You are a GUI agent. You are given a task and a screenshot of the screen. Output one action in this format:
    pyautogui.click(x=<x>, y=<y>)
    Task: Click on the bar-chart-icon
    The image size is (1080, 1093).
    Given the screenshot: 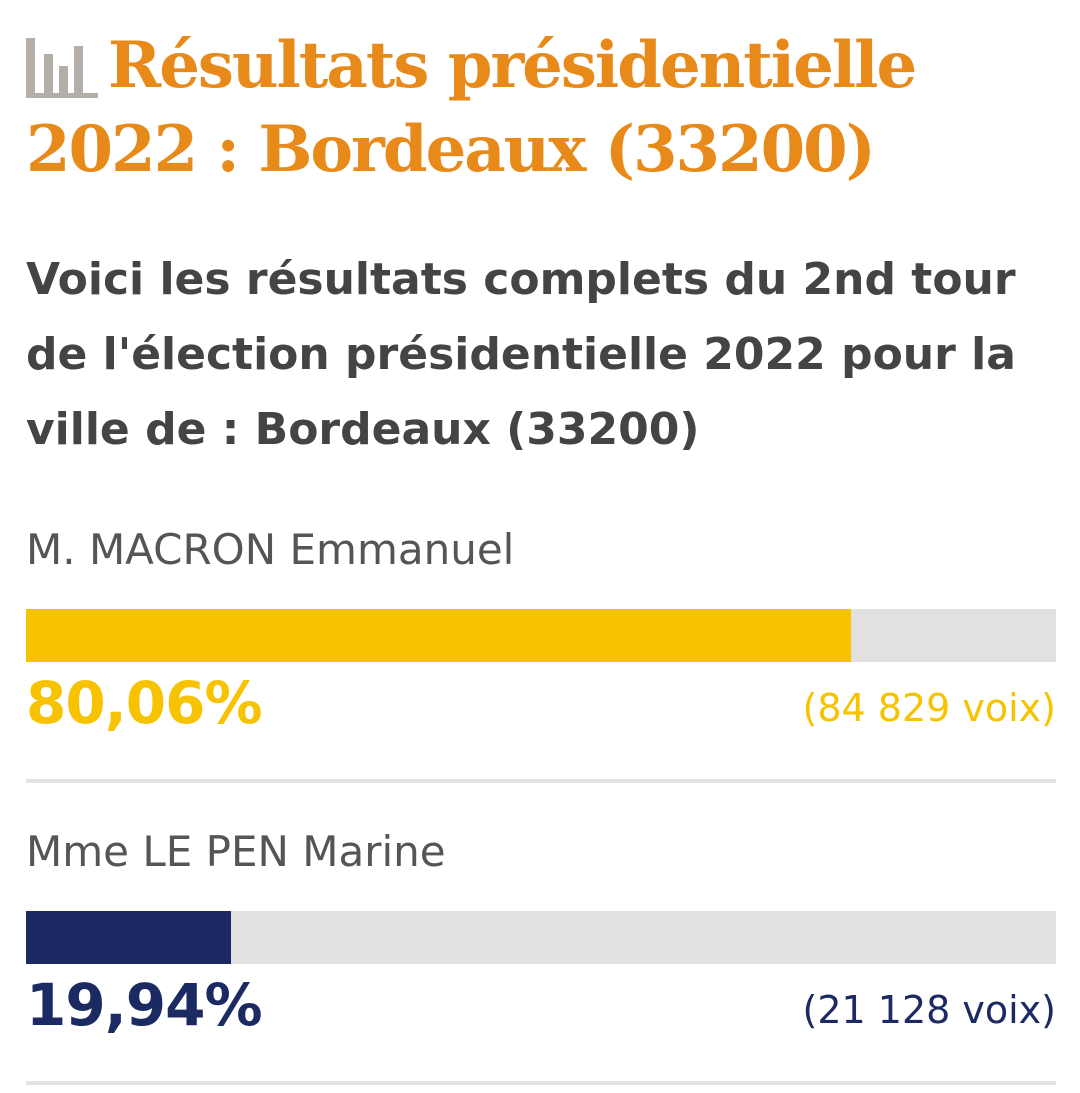 What is the action you would take?
    pyautogui.click(x=62, y=68)
    